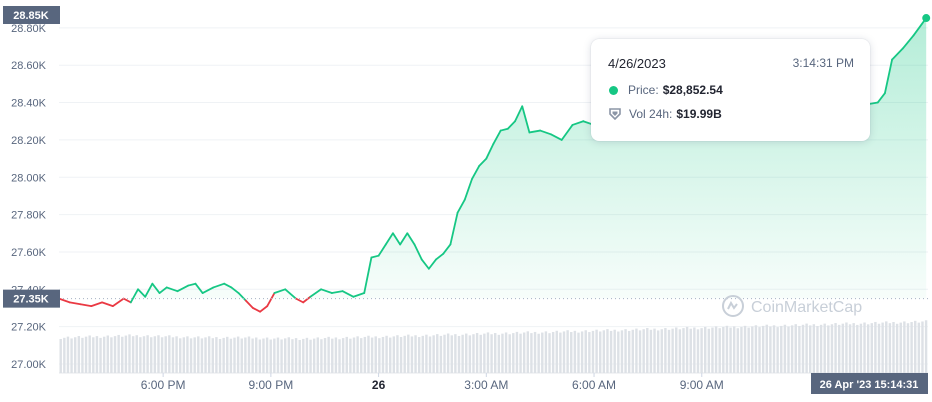 The height and width of the screenshot is (402, 932). What do you see at coordinates (806, 307) in the screenshot?
I see `watermark-text: CoinMarketCap` at bounding box center [806, 307].